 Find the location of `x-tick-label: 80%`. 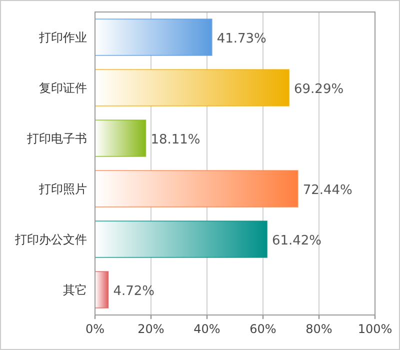

x-tick-label: 80% is located at coordinates (319, 329).